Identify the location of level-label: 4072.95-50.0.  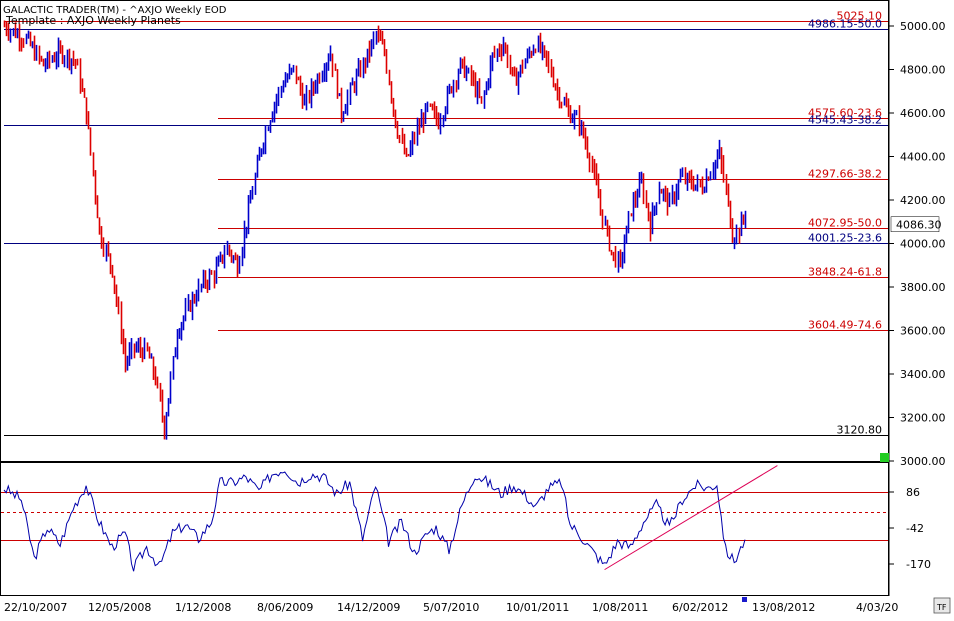
(845, 223).